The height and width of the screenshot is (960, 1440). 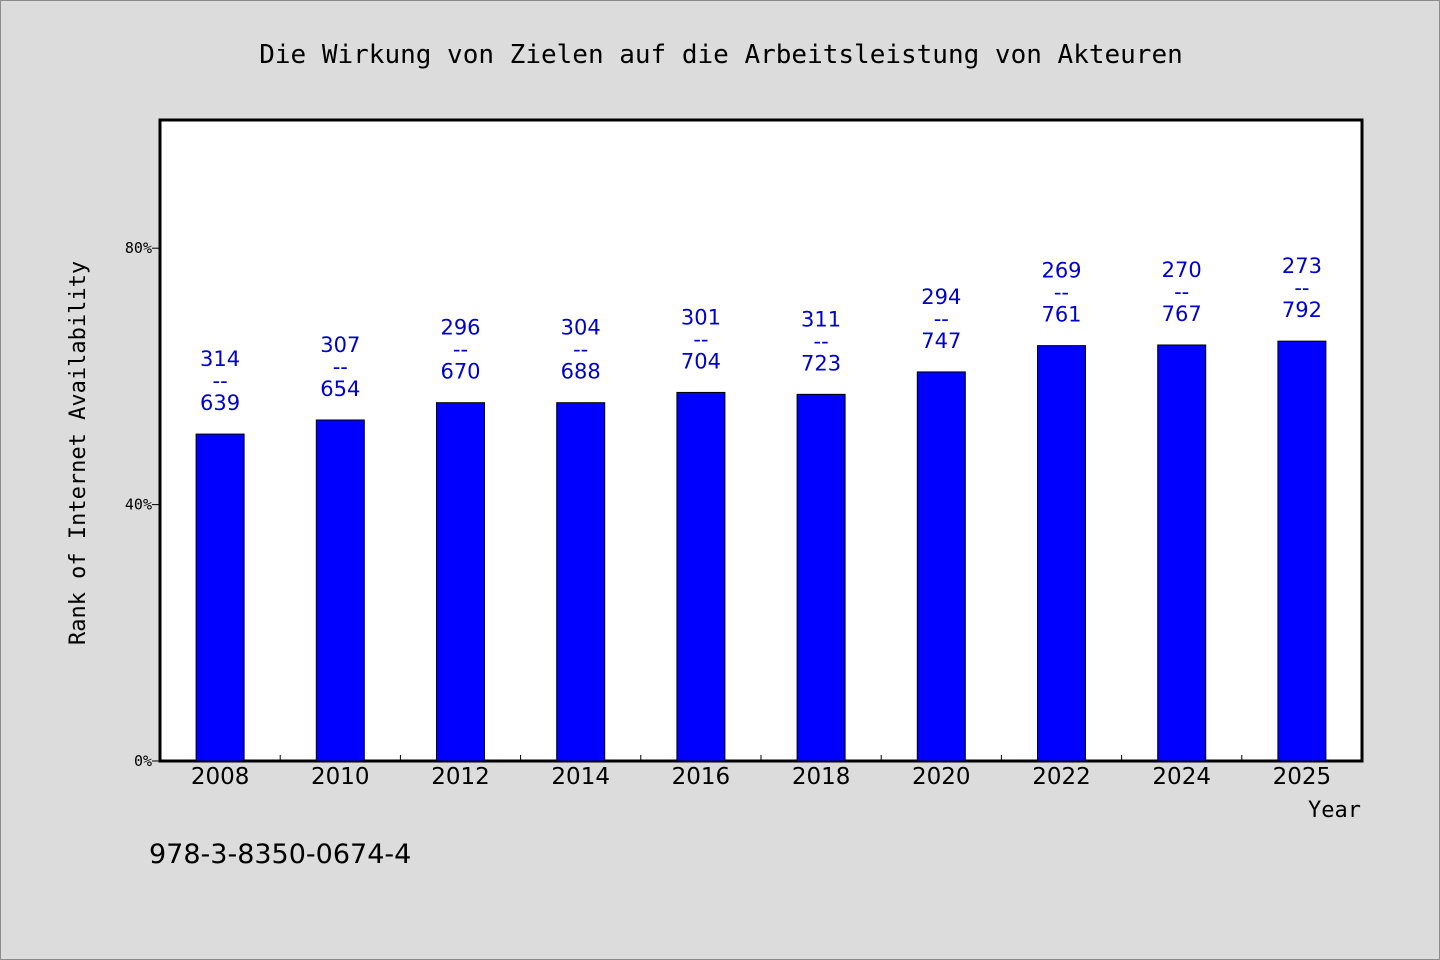 I want to click on data-label-bottom: 761, so click(x=1061, y=315).